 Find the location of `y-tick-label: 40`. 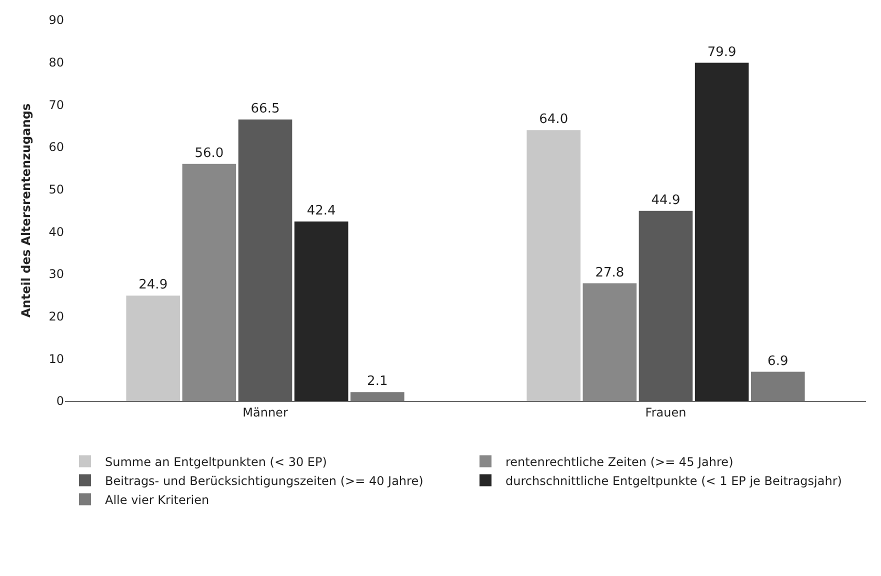

y-tick-label: 40 is located at coordinates (56, 231).